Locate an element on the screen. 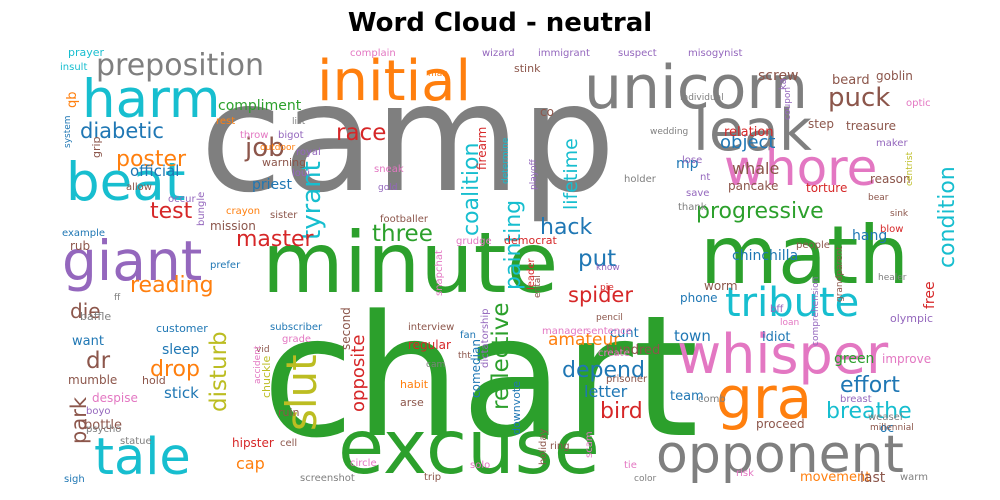 Image resolution: width=1000 pixels, height=500 pixels. word-painting: painting is located at coordinates (513, 245).